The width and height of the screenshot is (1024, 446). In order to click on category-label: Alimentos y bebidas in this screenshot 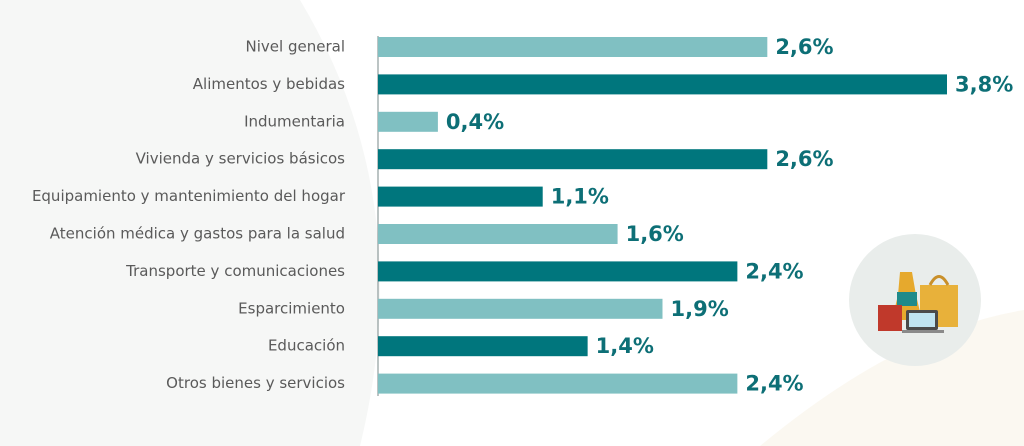, I will do `click(269, 84)`.